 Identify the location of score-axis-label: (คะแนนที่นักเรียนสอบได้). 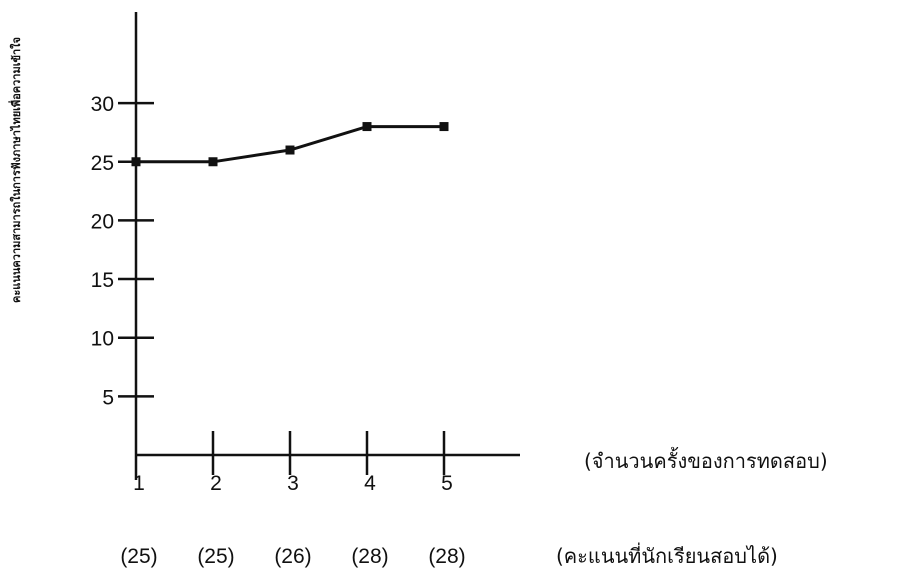
(667, 555).